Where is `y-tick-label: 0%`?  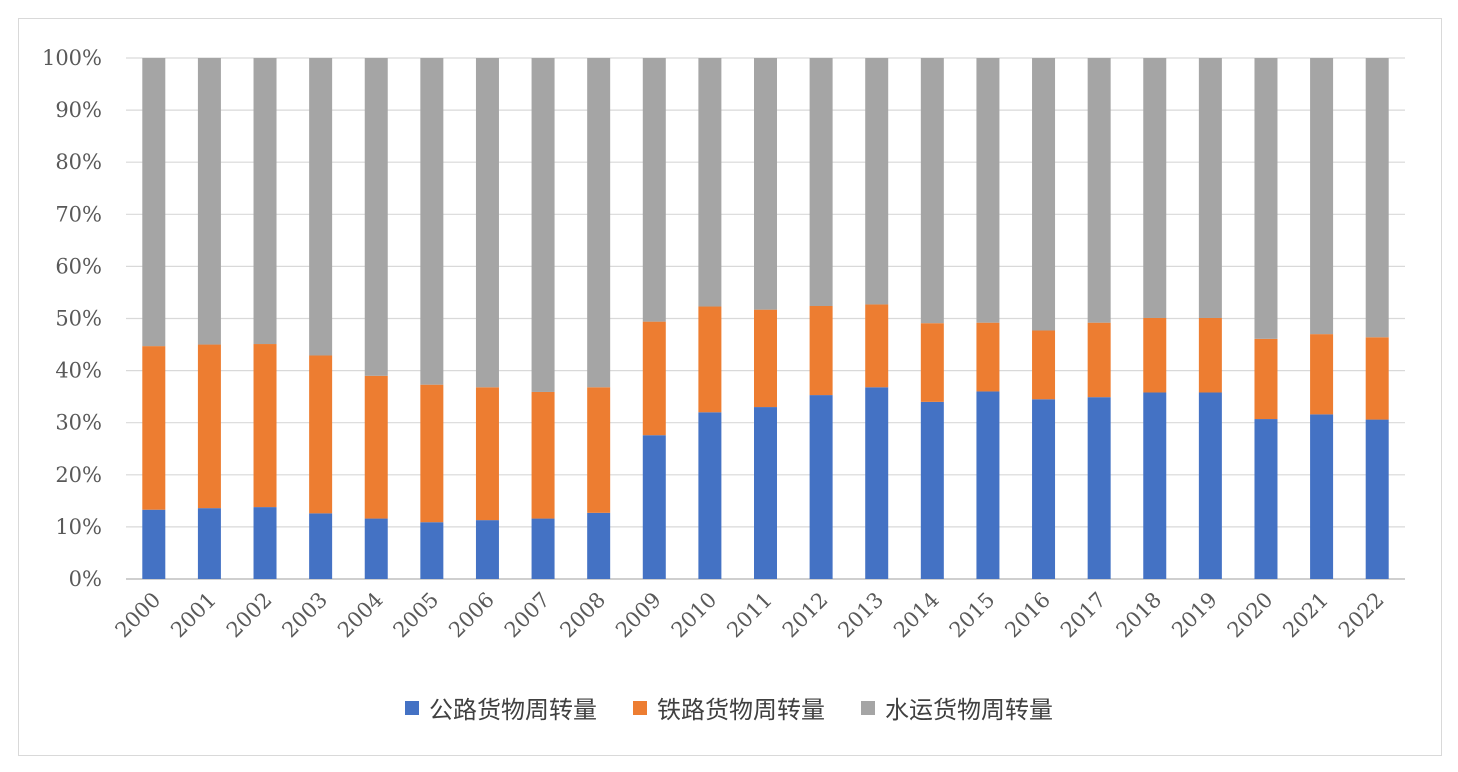
y-tick-label: 0% is located at coordinates (85, 579).